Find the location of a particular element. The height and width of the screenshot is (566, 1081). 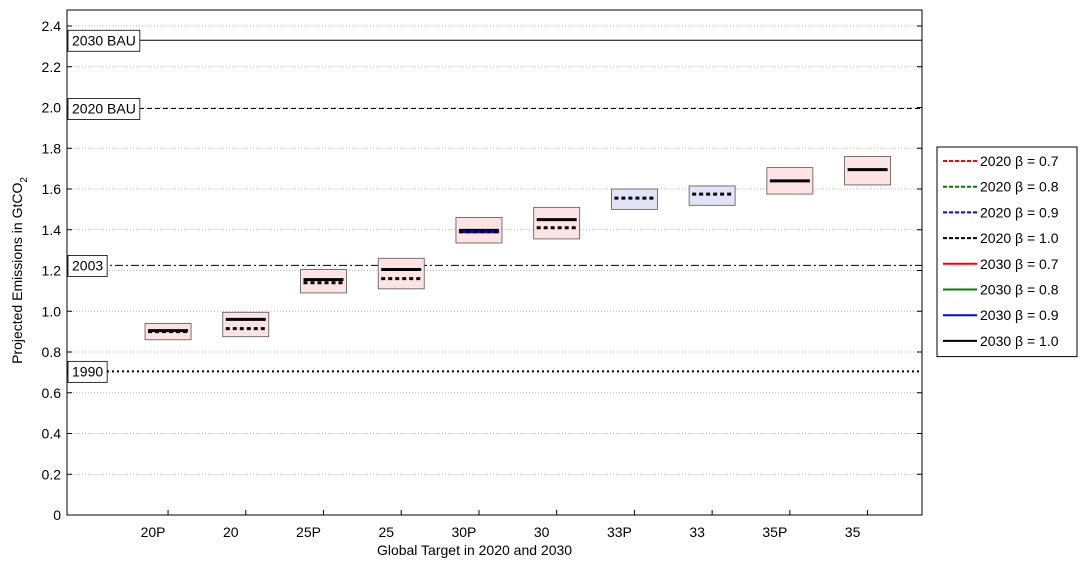

x-tick-label: 25P is located at coordinates (308, 532).